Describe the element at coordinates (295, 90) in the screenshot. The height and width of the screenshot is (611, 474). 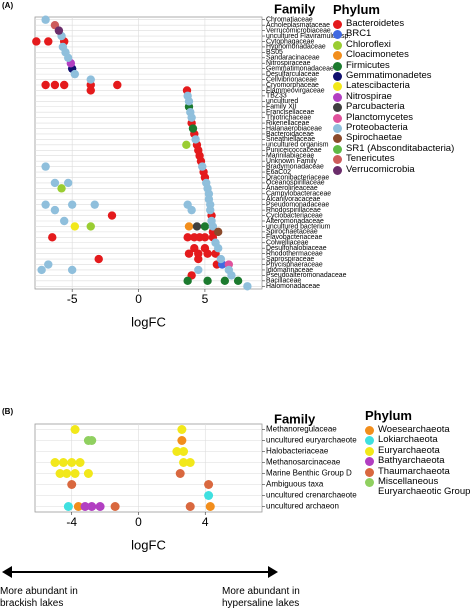
I see `family-label: Flammeovirgaceae` at that location.